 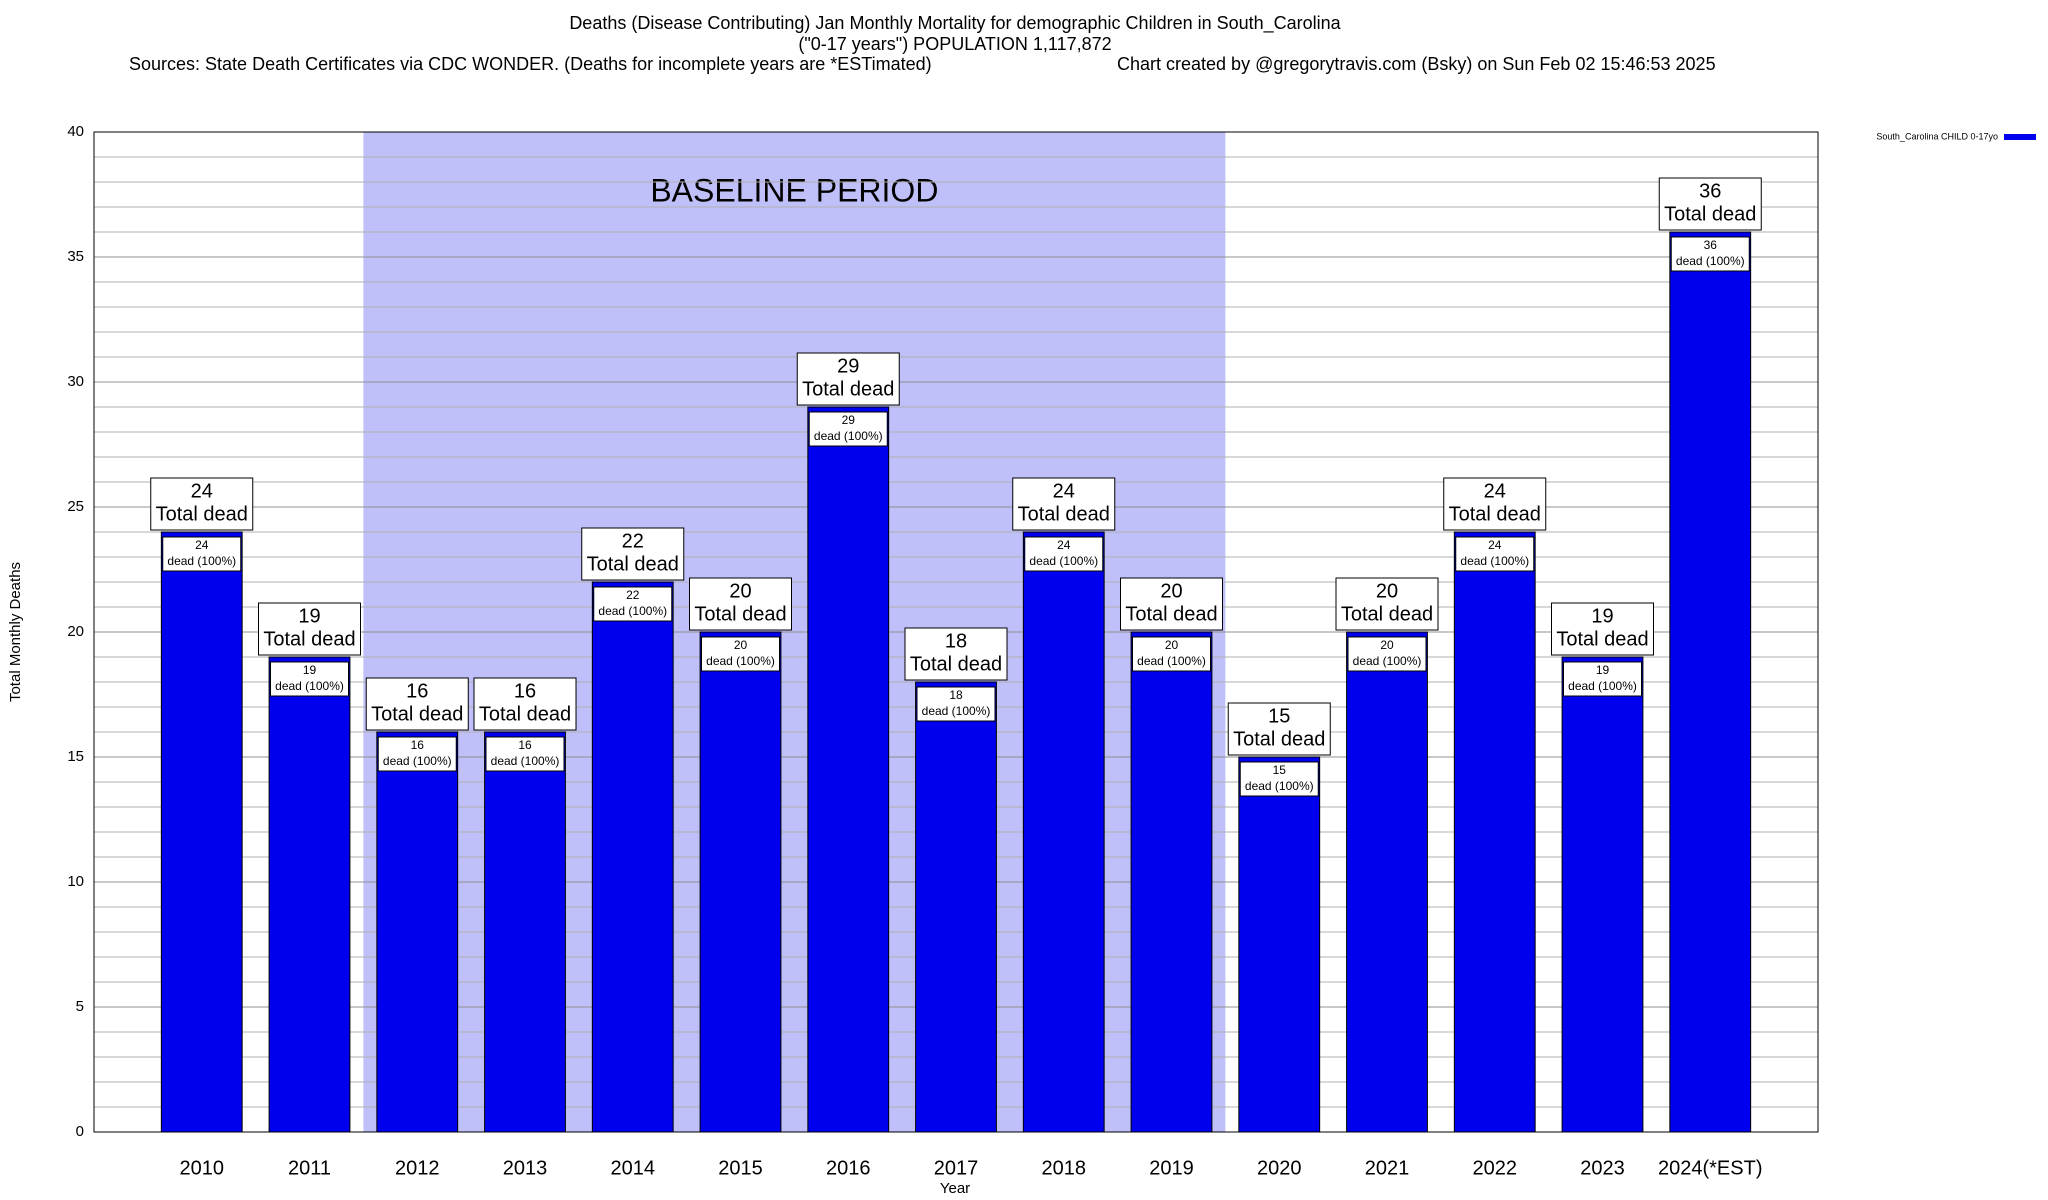 I want to click on x-tick-label: 2010, so click(x=202, y=1168).